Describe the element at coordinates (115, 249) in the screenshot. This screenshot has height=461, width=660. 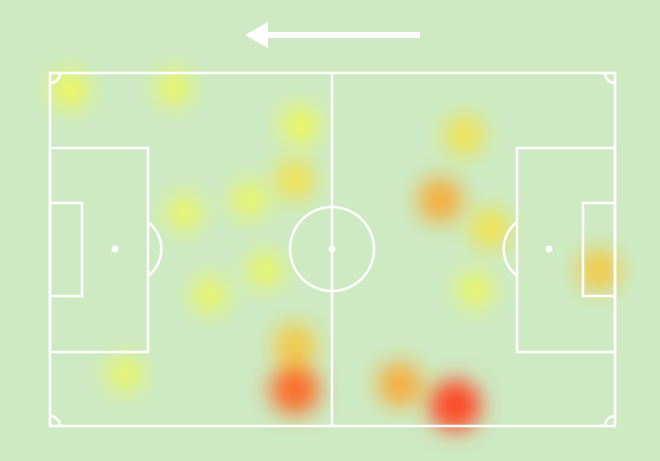
I see `left-penalty-spot` at that location.